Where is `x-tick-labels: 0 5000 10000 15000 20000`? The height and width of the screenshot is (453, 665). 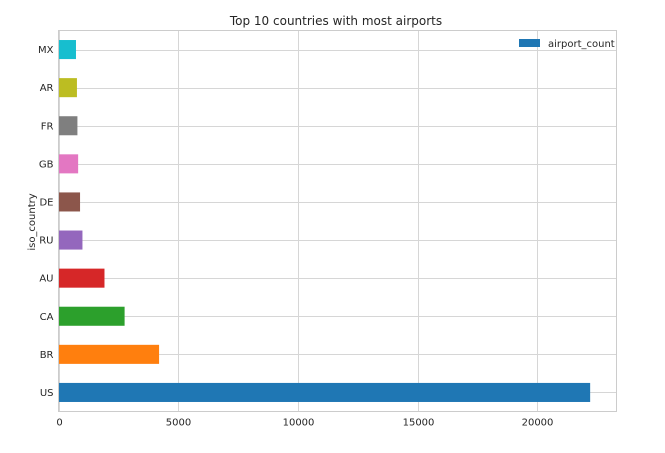 x-tick-labels: 0 5000 10000 15000 20000 is located at coordinates (304, 423).